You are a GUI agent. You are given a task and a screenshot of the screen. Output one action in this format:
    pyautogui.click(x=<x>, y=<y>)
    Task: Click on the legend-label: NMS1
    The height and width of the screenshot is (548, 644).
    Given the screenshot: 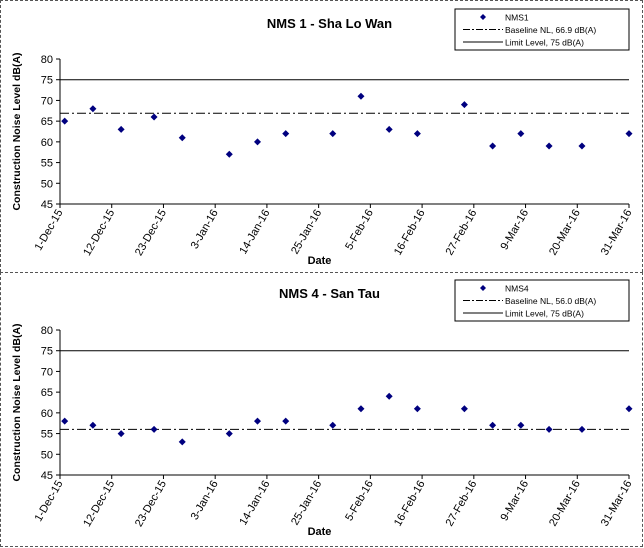 What is the action you would take?
    pyautogui.click(x=517, y=18)
    